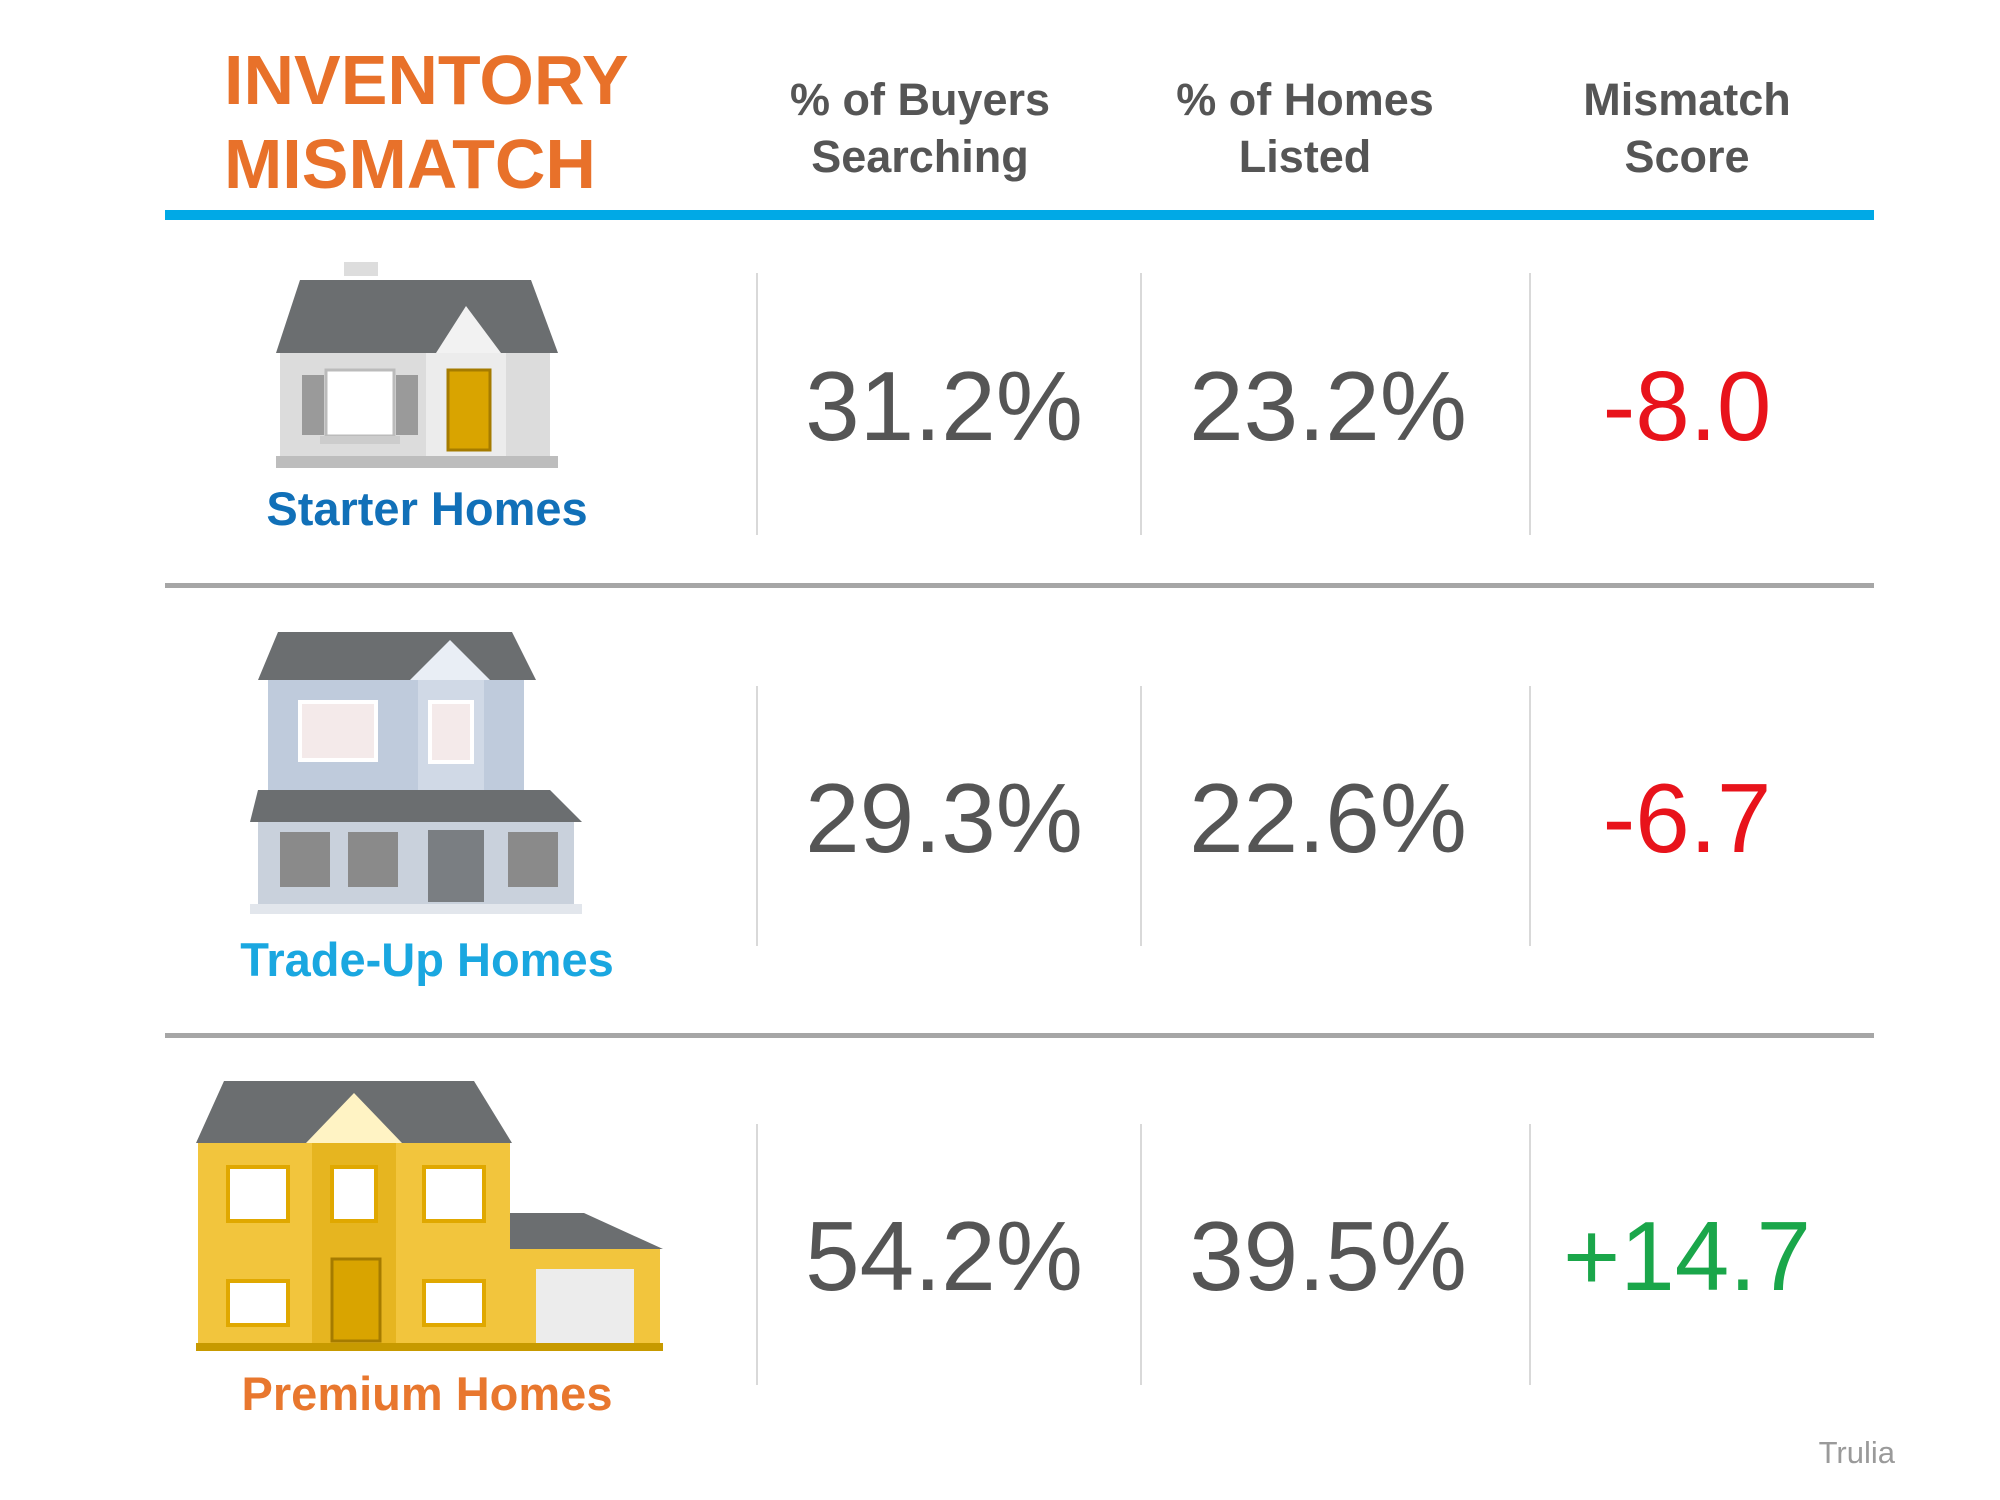  I want to click on header-line: % of Homes, so click(1305, 99).